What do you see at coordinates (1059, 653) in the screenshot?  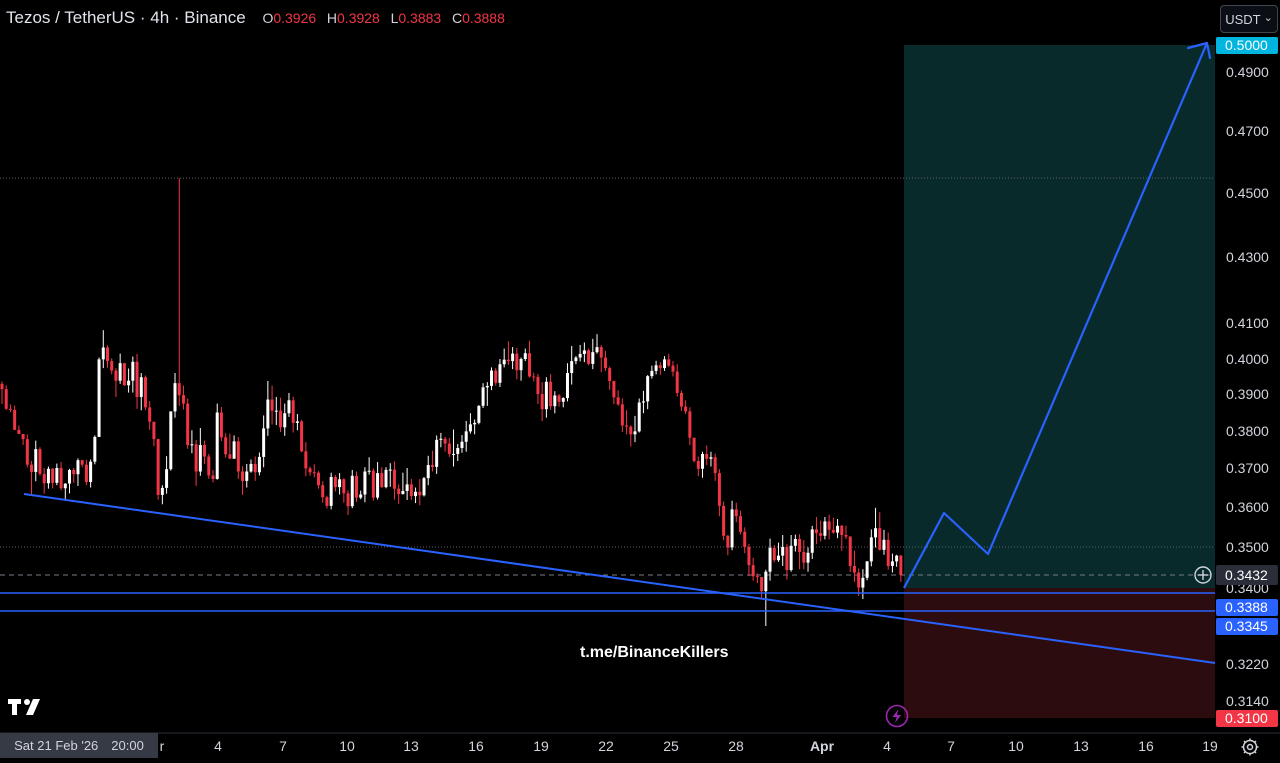 I see `stop-zone` at bounding box center [1059, 653].